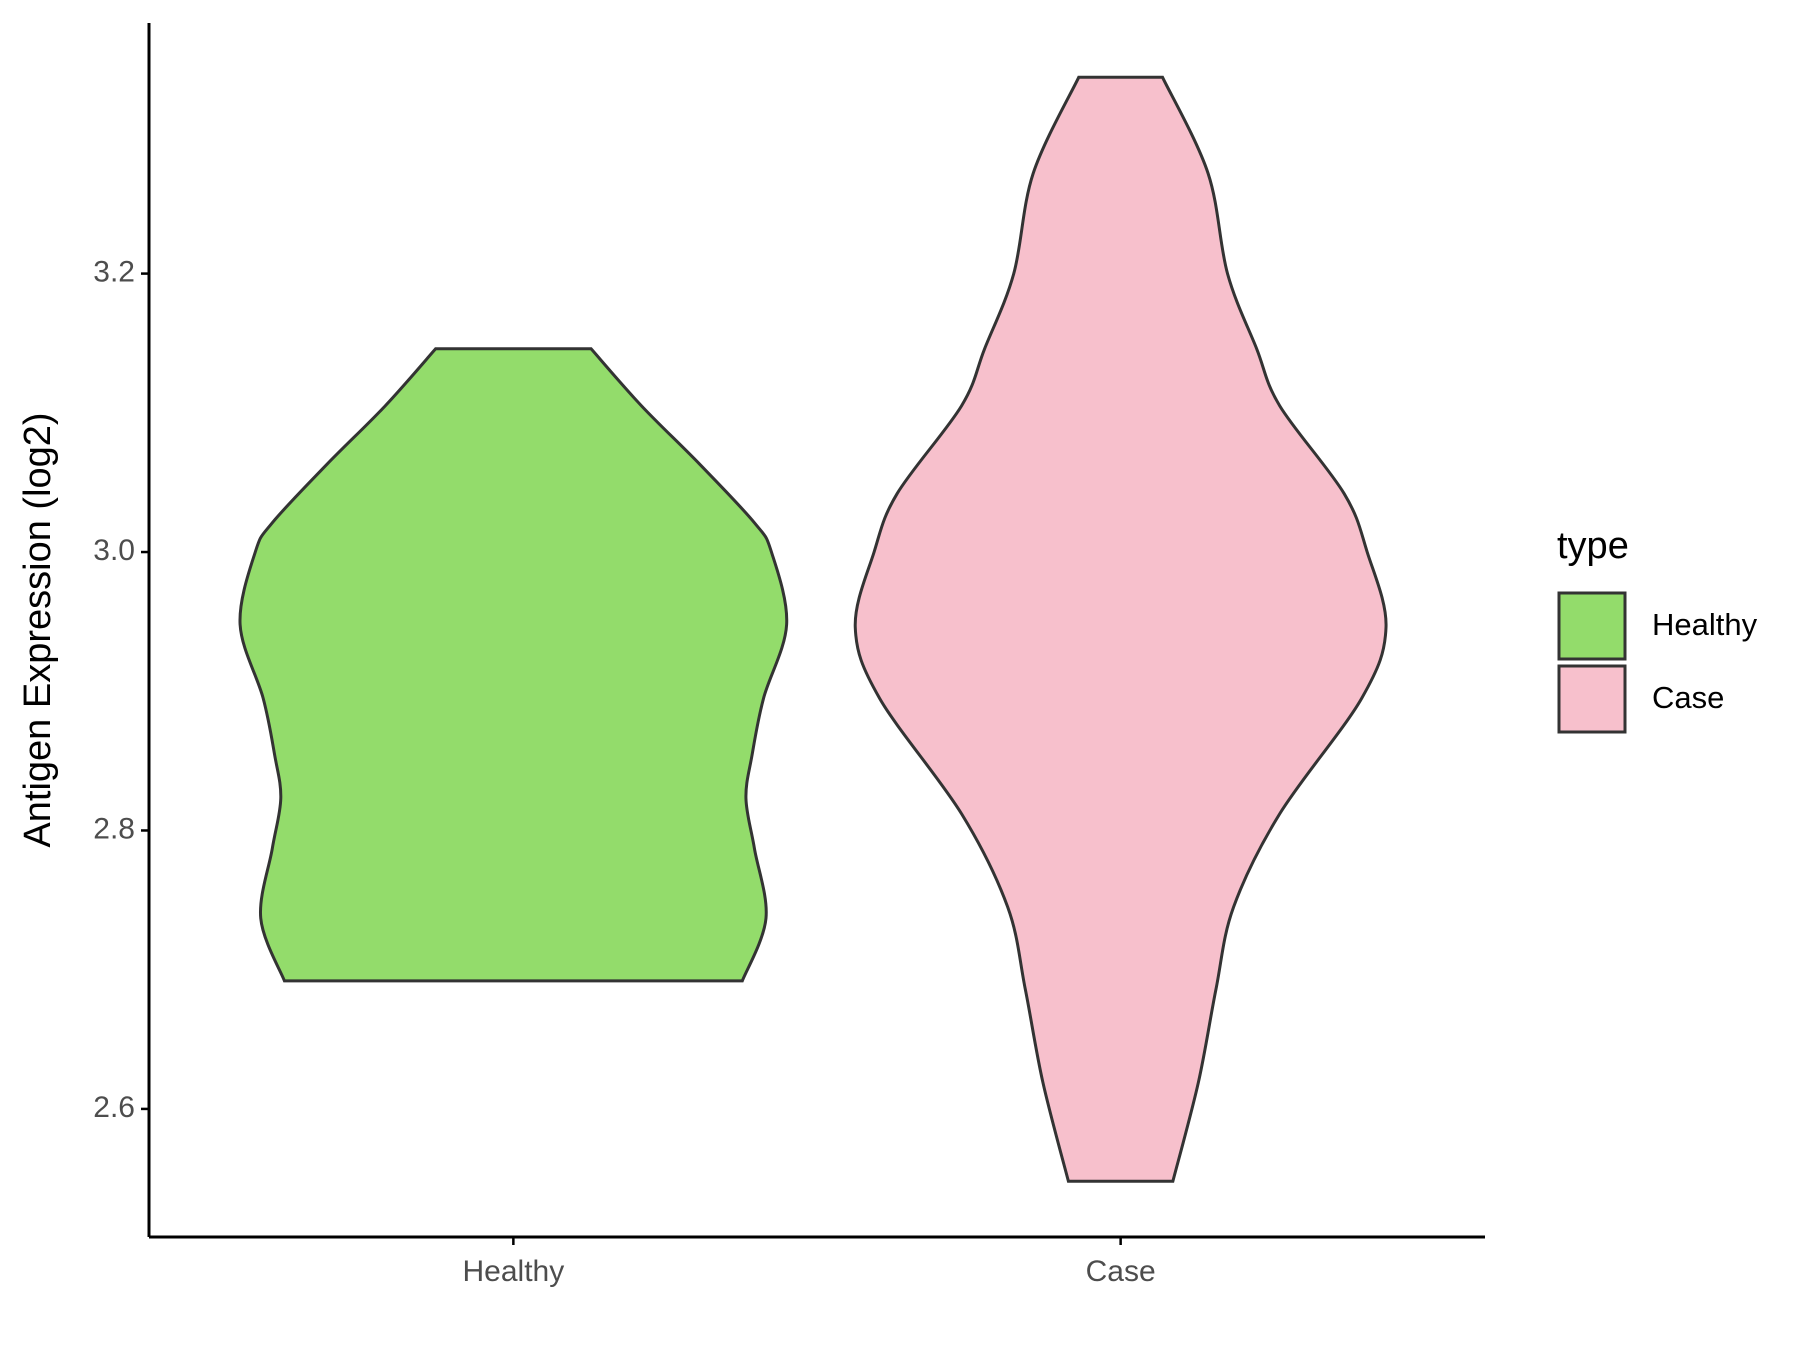 Image resolution: width=1800 pixels, height=1350 pixels. I want to click on y-tick-label: 2.8, so click(114, 828).